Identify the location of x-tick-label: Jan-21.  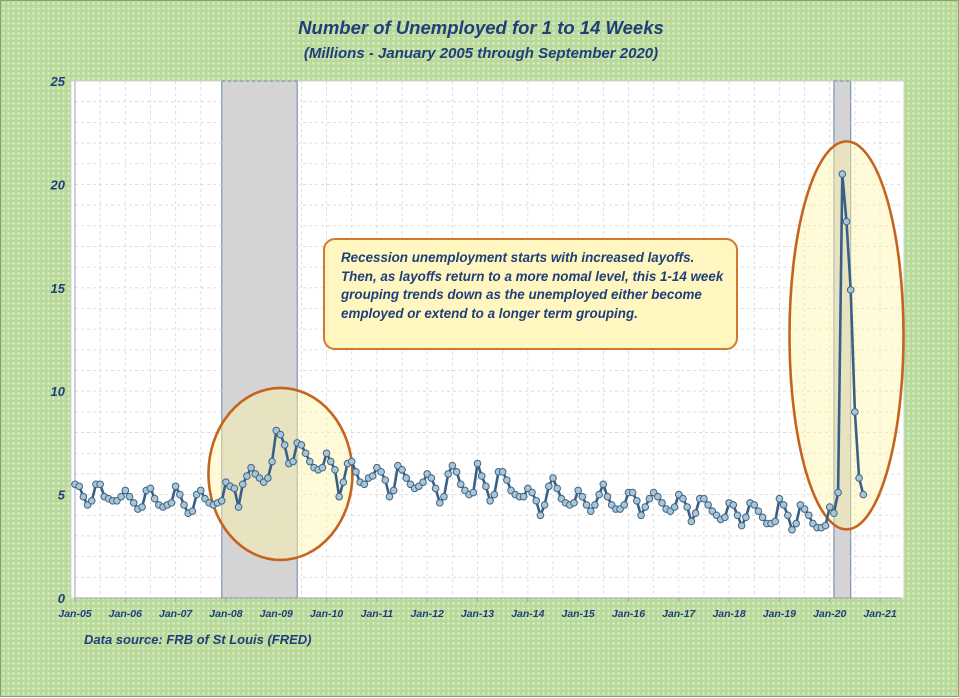
(879, 614).